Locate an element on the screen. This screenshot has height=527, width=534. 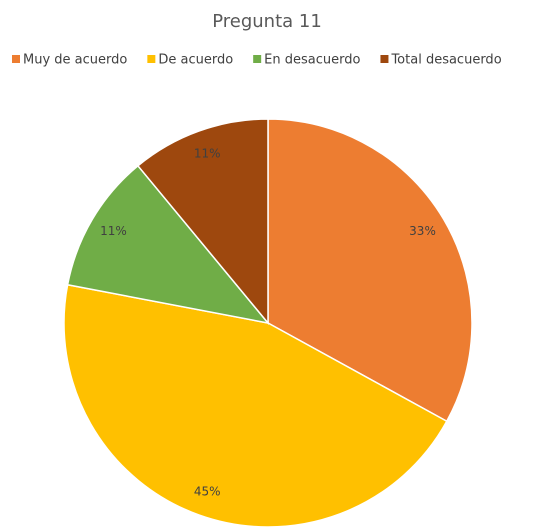
legend-label: Muy de acuerdo is located at coordinates (75, 60).